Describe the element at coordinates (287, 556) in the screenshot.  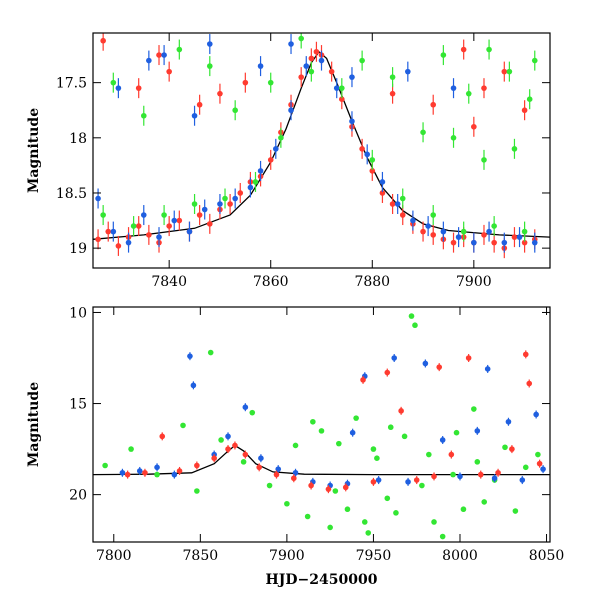
I see `x-tick-label: 7900` at that location.